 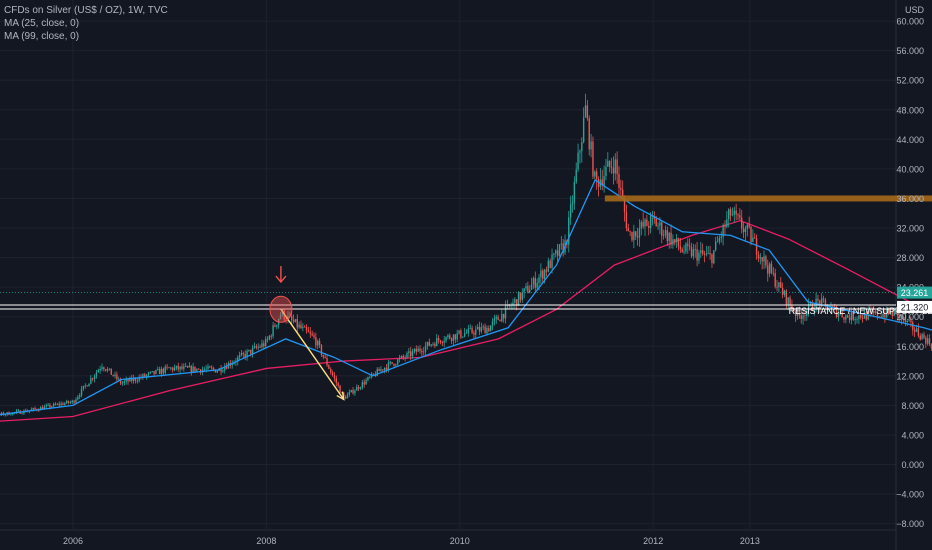 What do you see at coordinates (910, 140) in the screenshot?
I see `y-tick-label: 44.000` at bounding box center [910, 140].